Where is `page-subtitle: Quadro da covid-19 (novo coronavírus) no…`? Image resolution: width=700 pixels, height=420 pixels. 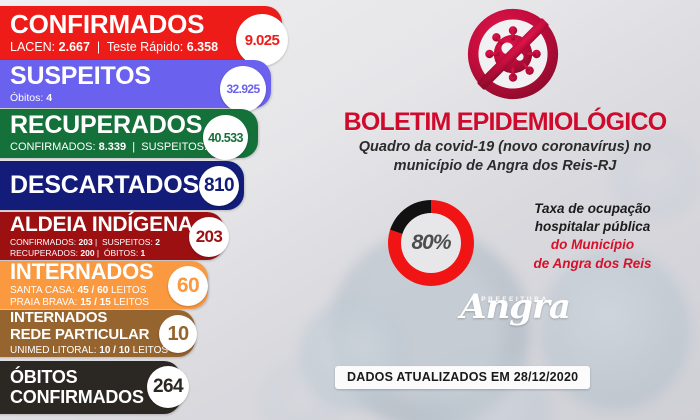 page-subtitle: Quadro da covid-19 (novo coronavírus) no… is located at coordinates (505, 157).